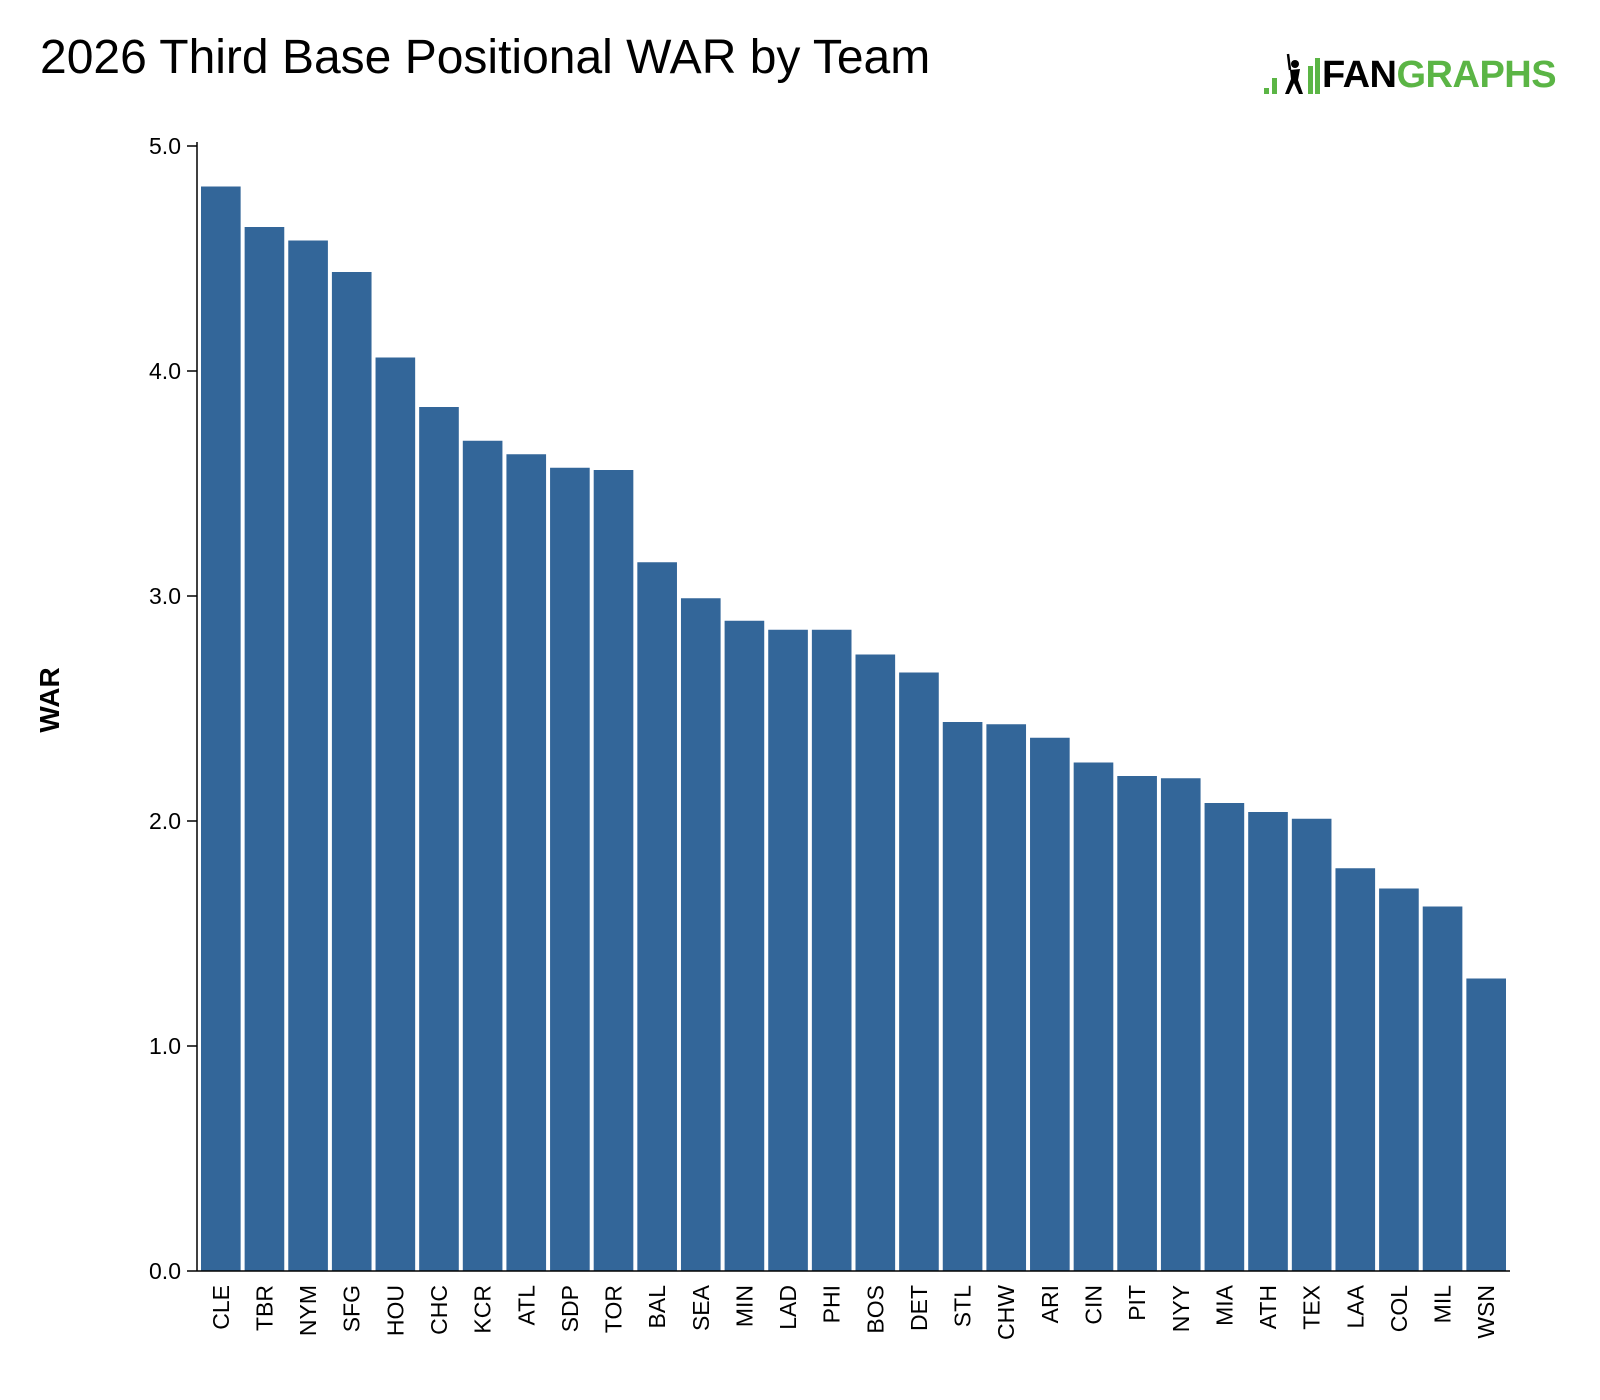 Image resolution: width=1600 pixels, height=1400 pixels. I want to click on bar-tbr, so click(264, 749).